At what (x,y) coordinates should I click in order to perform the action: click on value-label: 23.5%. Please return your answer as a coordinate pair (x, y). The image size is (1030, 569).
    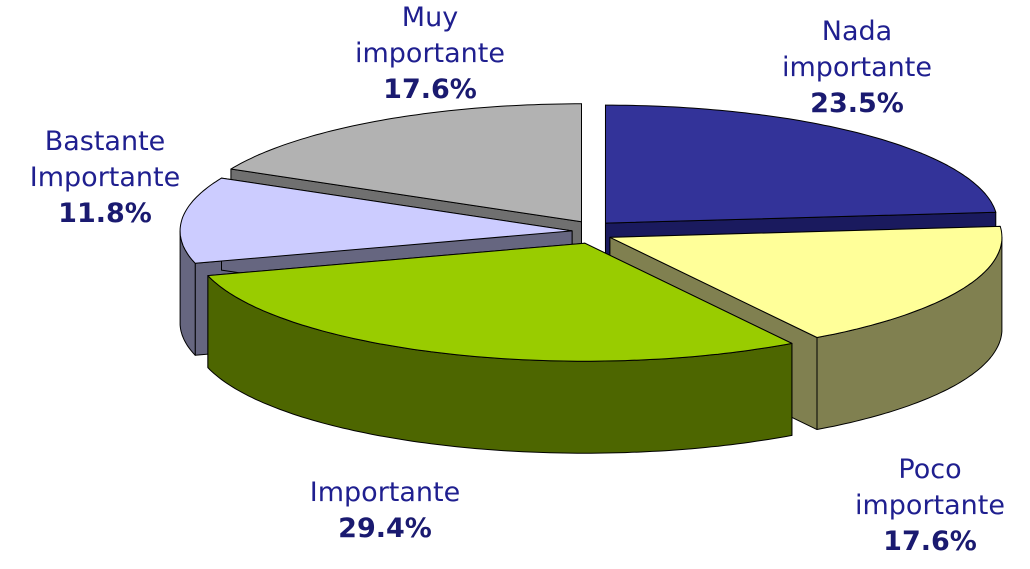
    Looking at the image, I should click on (857, 103).